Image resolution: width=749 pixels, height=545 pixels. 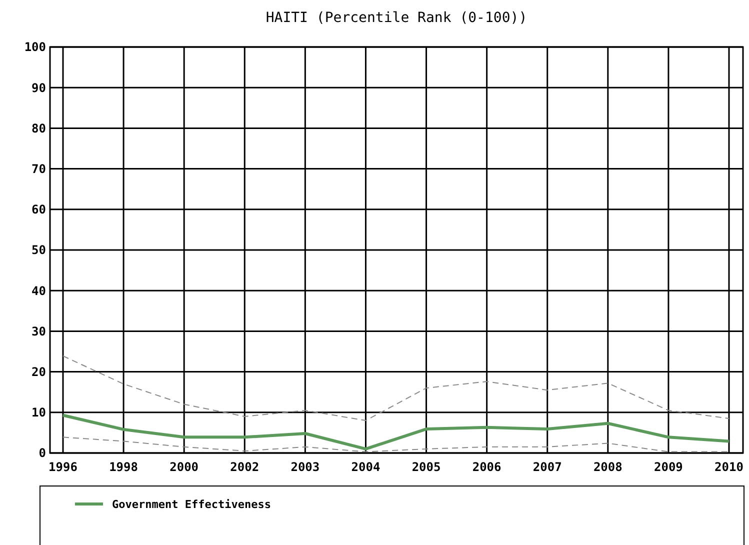 I want to click on legend-label: Government Effectiveness, so click(x=191, y=504).